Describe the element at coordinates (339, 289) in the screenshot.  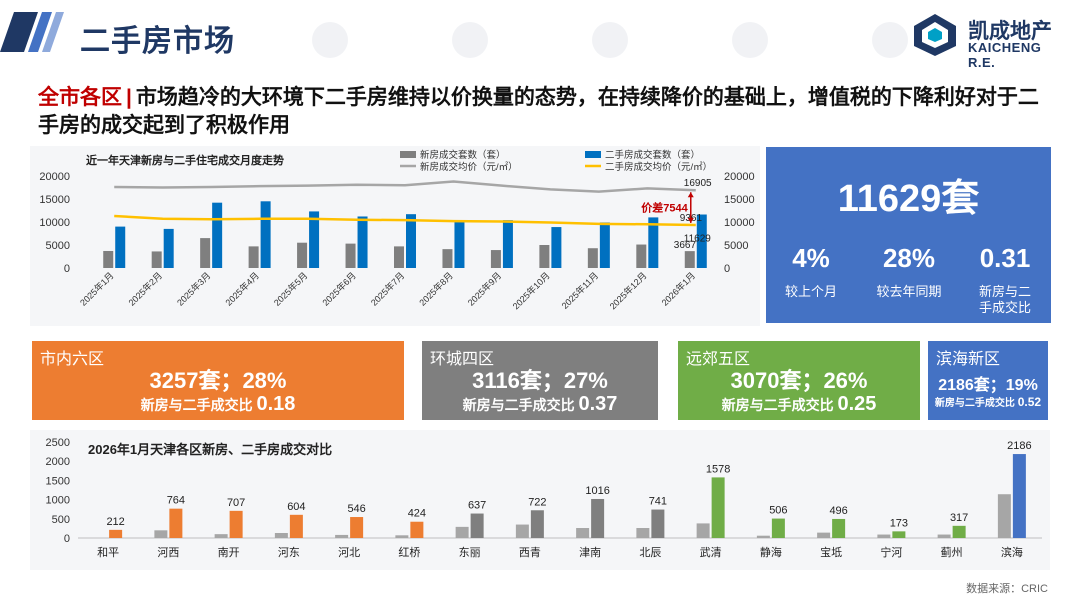
I see `x-tick-label: 2025年6月` at that location.